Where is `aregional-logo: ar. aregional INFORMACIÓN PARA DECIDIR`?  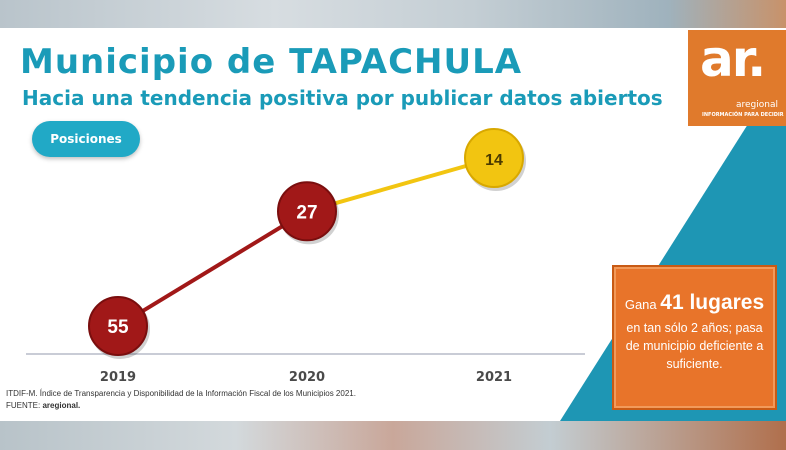
aregional-logo: ar. aregional INFORMACIÓN PARA DECIDIR is located at coordinates (737, 78).